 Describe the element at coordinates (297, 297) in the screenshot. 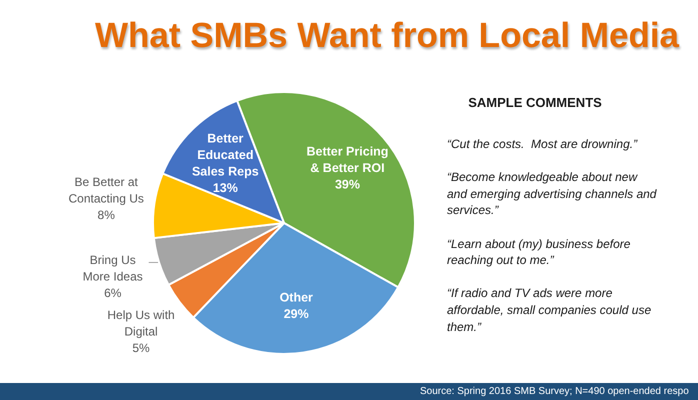

I see `slice-label: Other` at that location.